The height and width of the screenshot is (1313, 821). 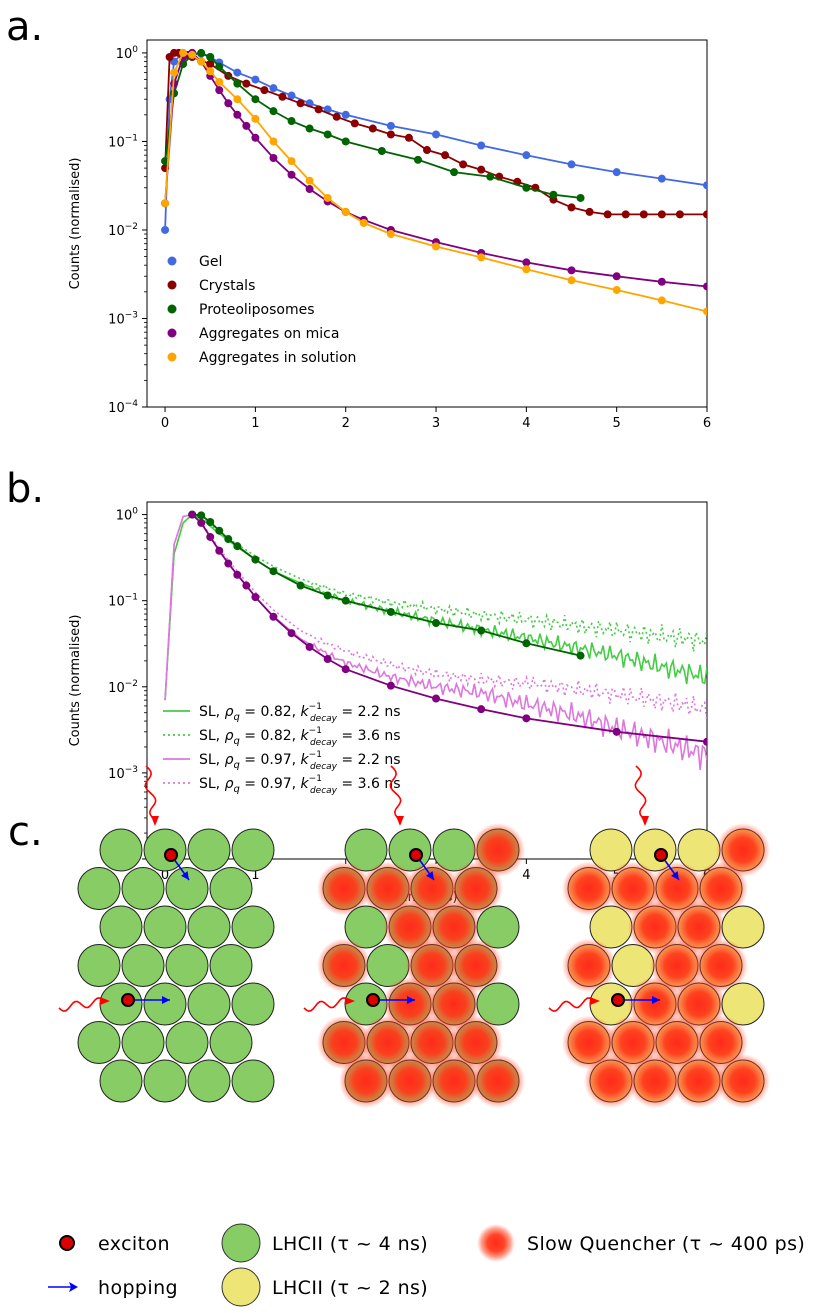 What do you see at coordinates (123, 141) in the screenshot?
I see `chart-a-y-tick-label: 10⁻¹` at bounding box center [123, 141].